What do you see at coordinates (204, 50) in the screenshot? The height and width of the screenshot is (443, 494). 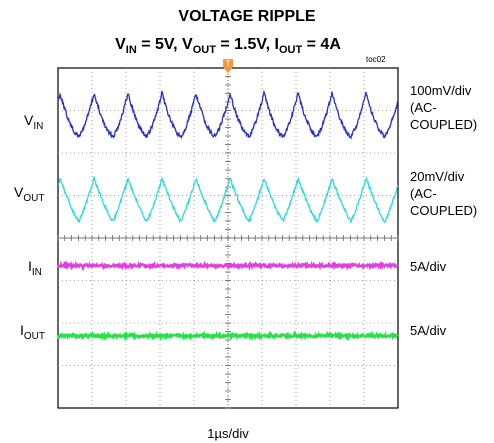 I see `subtitle-out-sub: OUT` at bounding box center [204, 50].